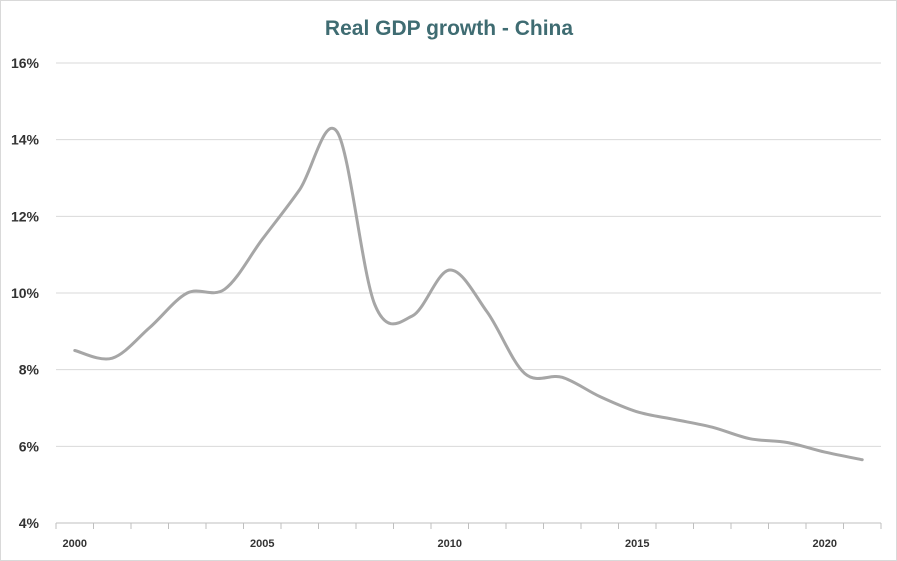 The image size is (897, 561). What do you see at coordinates (449, 28) in the screenshot?
I see `chart-title: Real GDP growth - China` at bounding box center [449, 28].